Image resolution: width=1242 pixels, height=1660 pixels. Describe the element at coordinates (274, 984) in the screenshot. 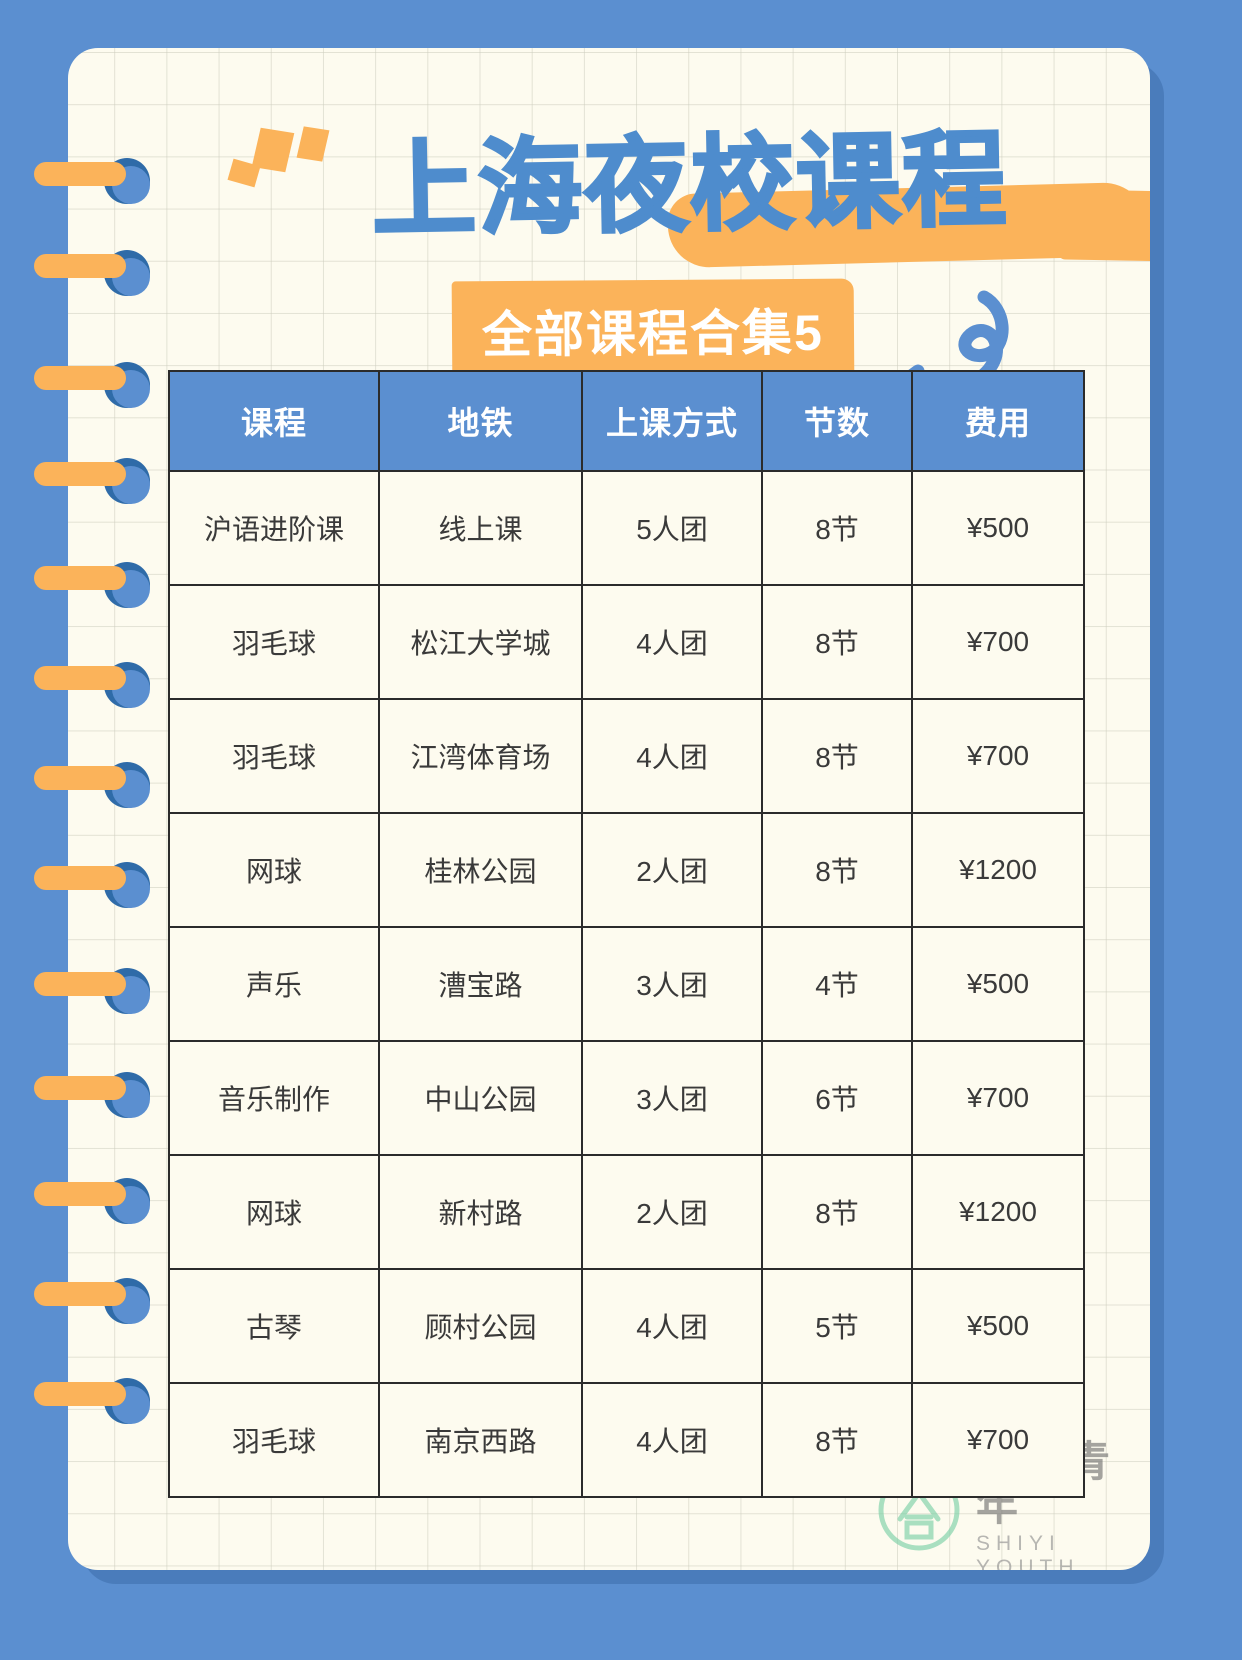

I see `cell-course: 声乐` at that location.